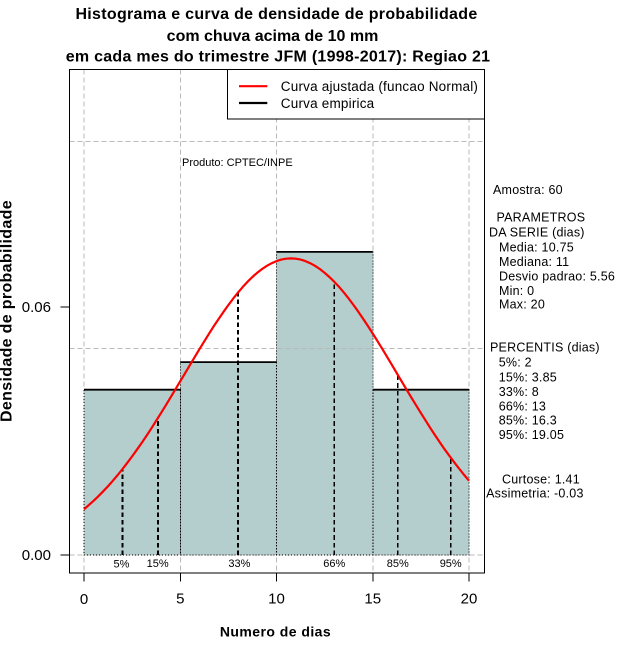 The height and width of the screenshot is (660, 640). Describe the element at coordinates (534, 262) in the screenshot. I see `svg-text: Mediana: 11` at that location.